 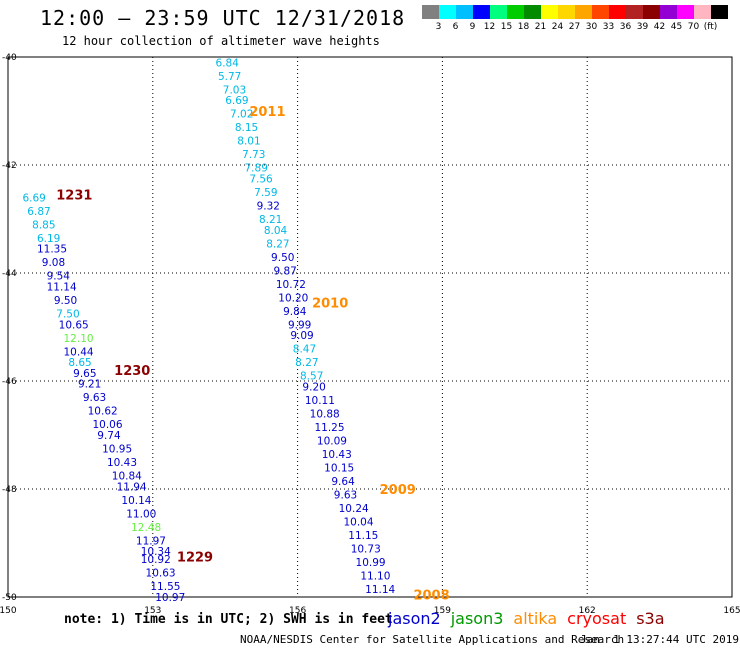 What do you see at coordinates (33, 198) in the screenshot?
I see `wave-height-value: 6.69` at bounding box center [33, 198].